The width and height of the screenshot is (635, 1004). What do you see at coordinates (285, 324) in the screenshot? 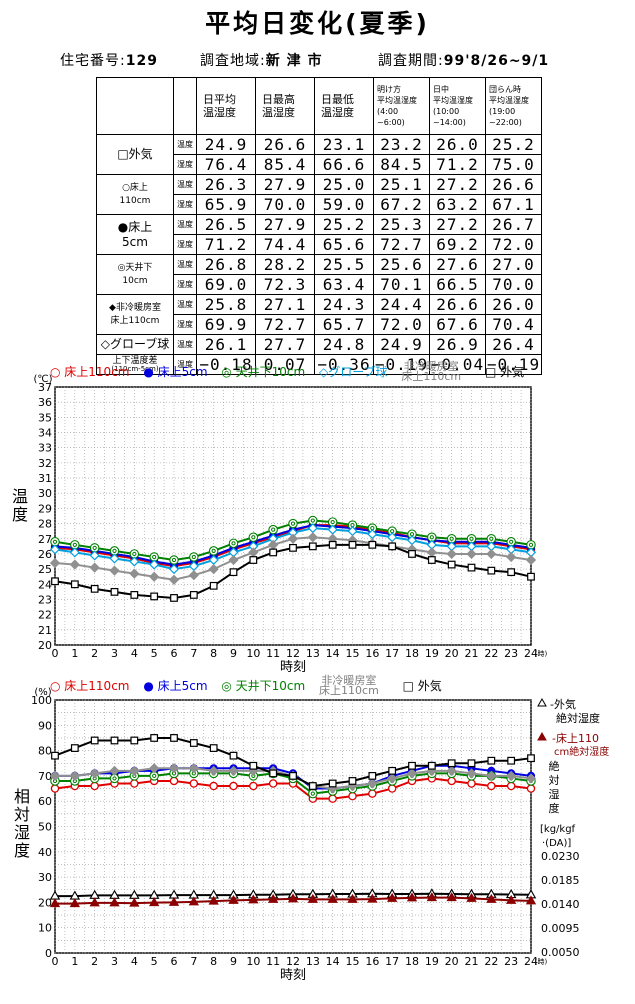
I see `hum-value: 72.7` at bounding box center [285, 324].